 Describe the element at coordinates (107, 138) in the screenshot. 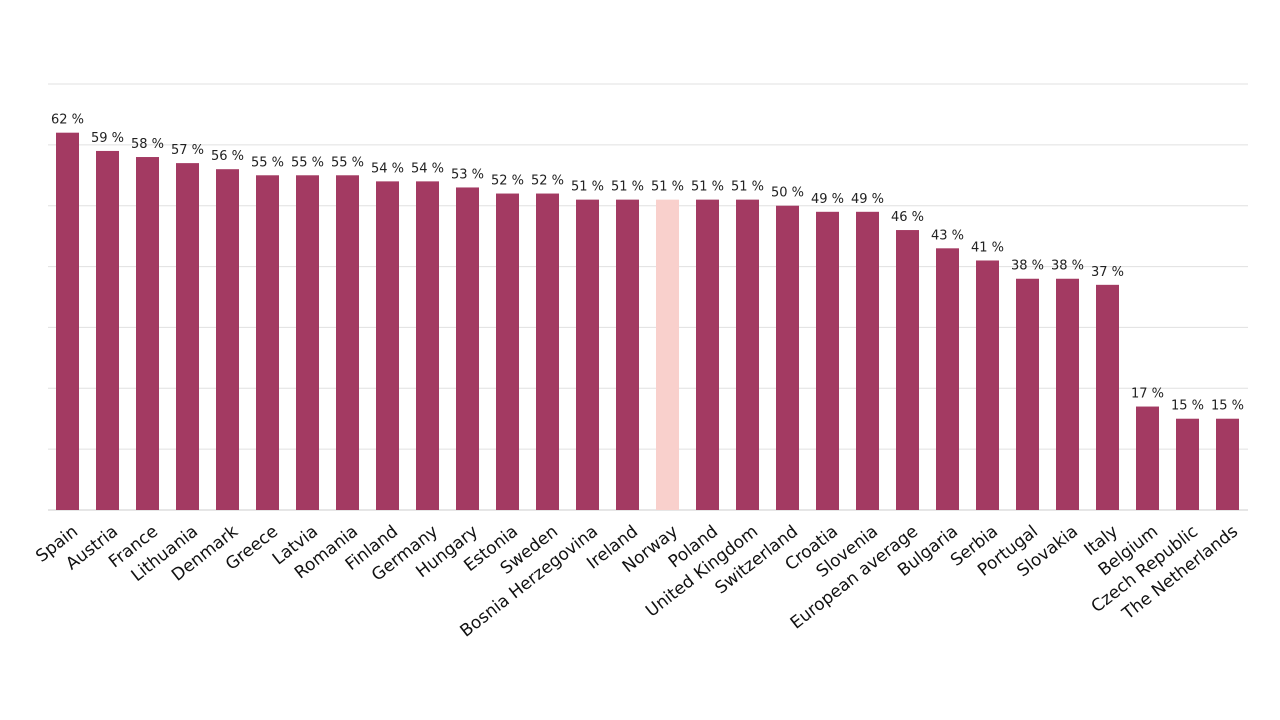

I see `data-label: 59 %` at that location.